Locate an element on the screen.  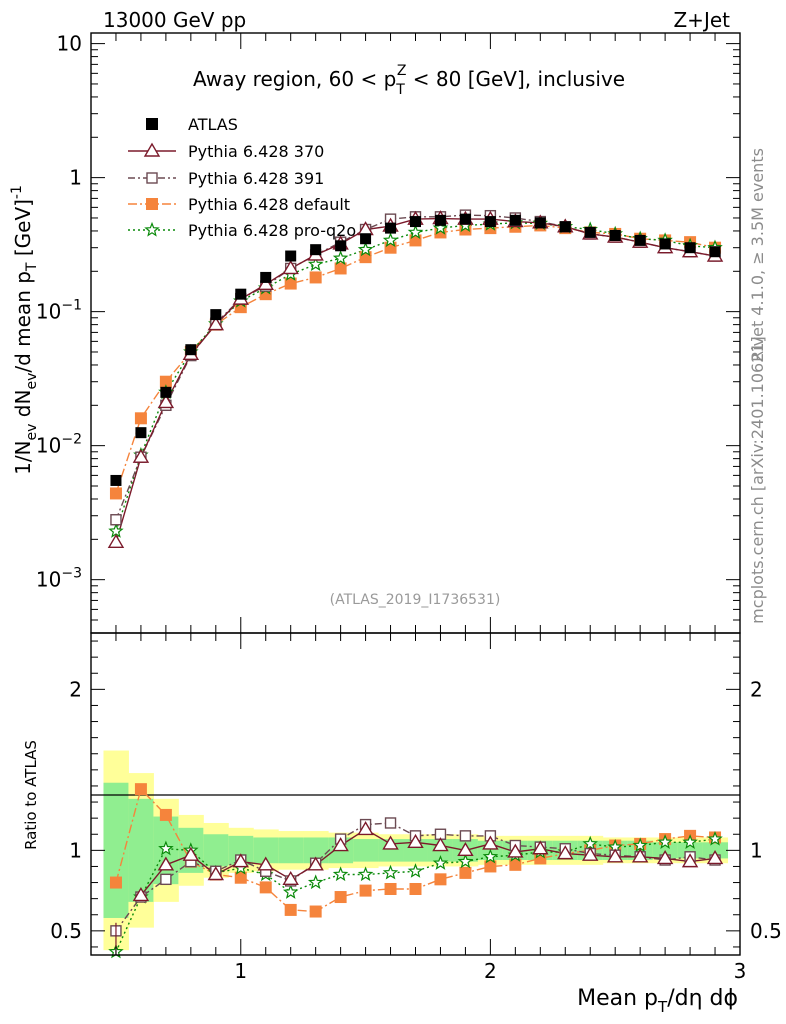
y-tick-label-3: 10⁻² is located at coordinates (59, 445).